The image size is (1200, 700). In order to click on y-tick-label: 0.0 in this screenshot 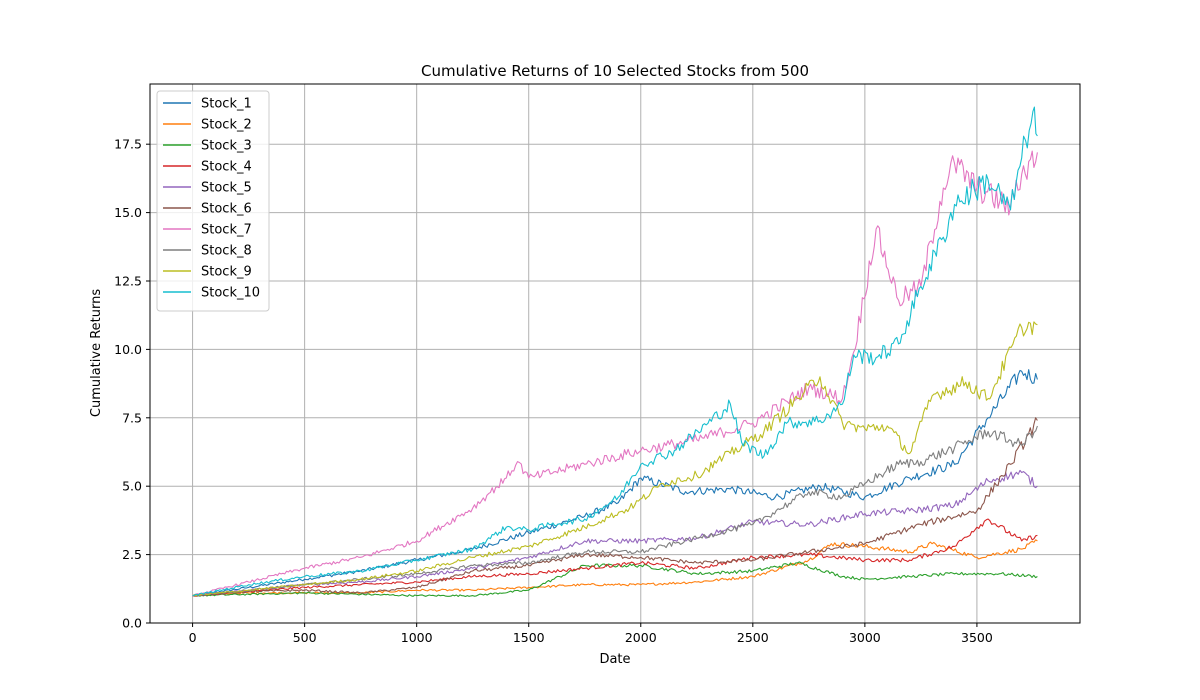, I will do `click(132, 623)`.